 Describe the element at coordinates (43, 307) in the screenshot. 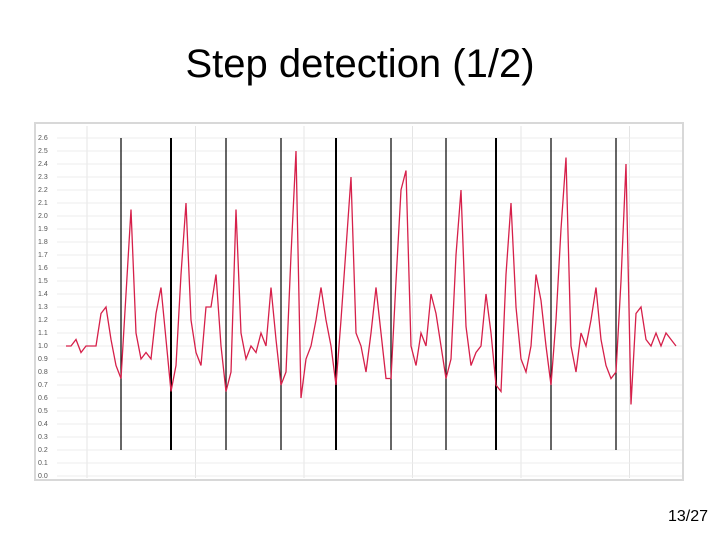

I see `y-tick-label: 1.3` at that location.